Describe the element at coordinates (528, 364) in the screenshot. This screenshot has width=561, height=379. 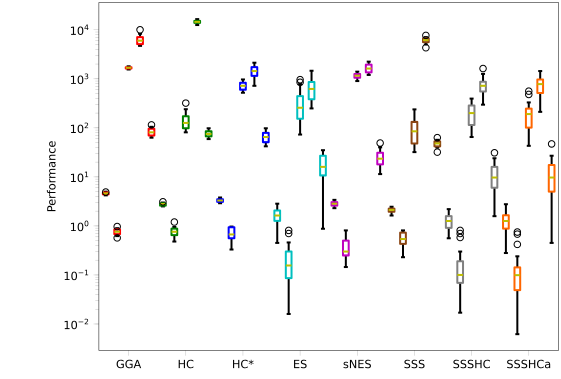
I see `x-tick-label: SSSHCa` at that location.